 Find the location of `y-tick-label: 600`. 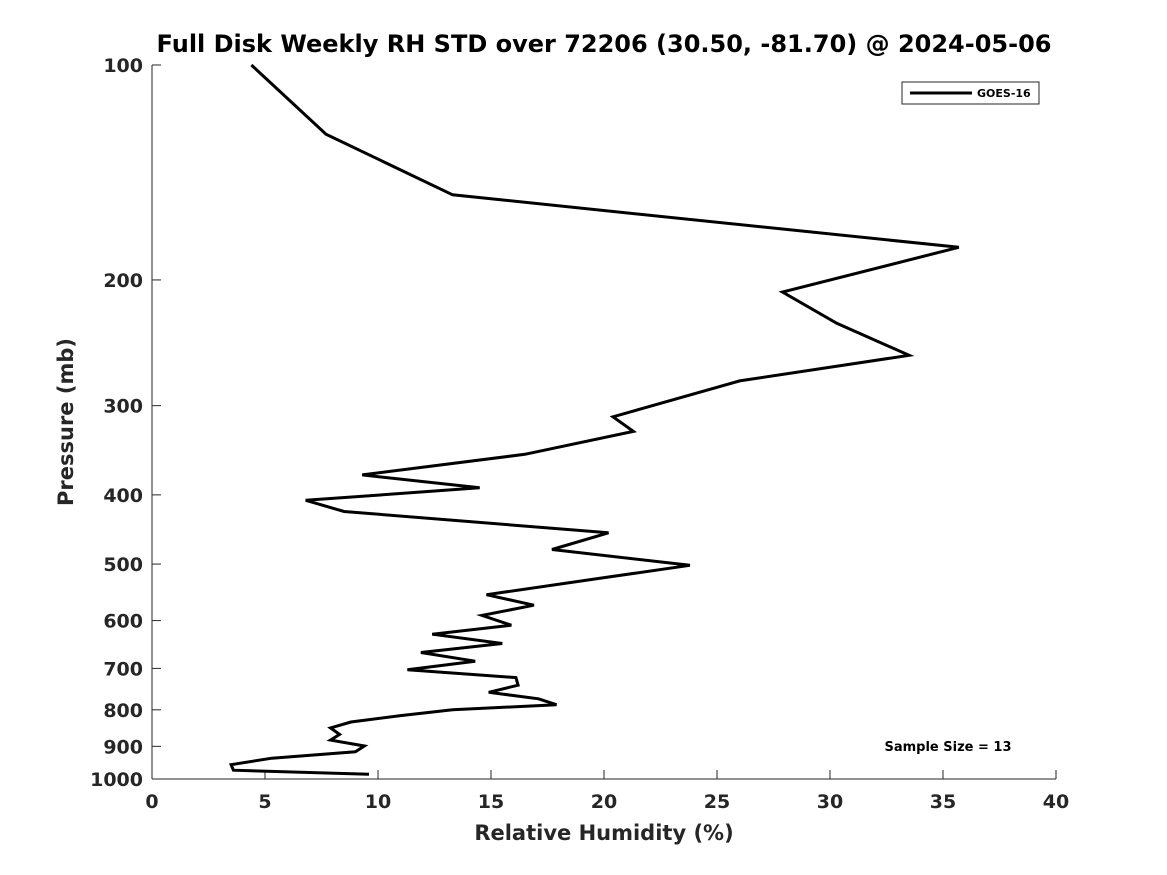

y-tick-label: 600 is located at coordinates (123, 622).